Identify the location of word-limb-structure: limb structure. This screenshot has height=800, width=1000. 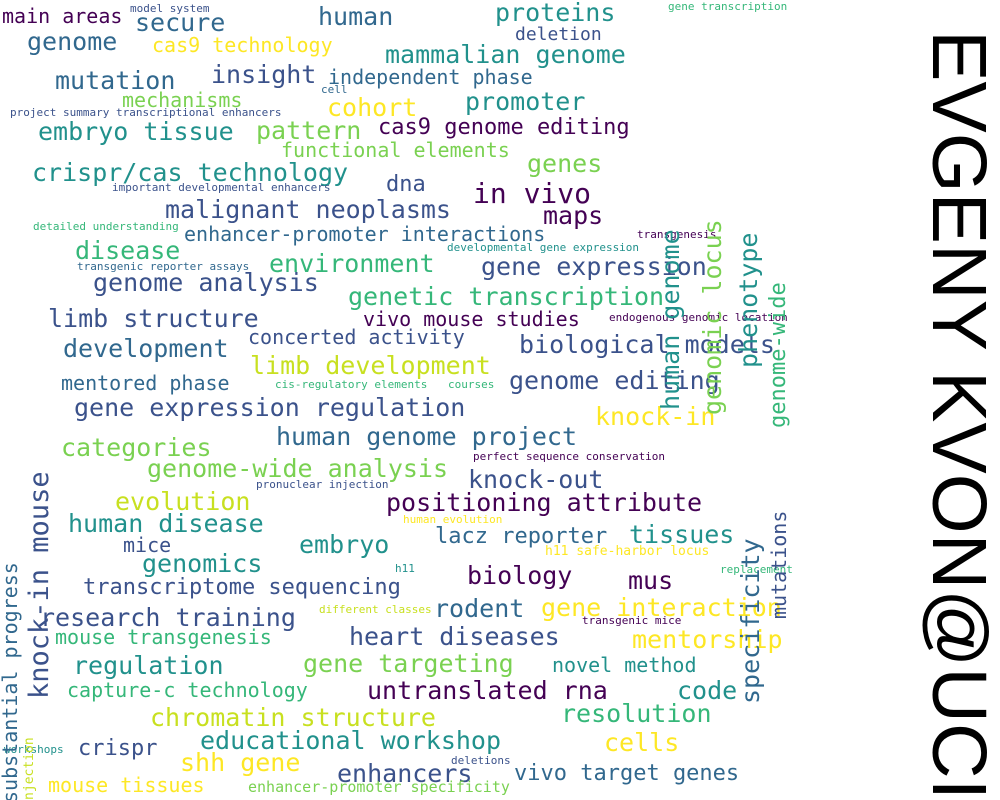
(153, 318).